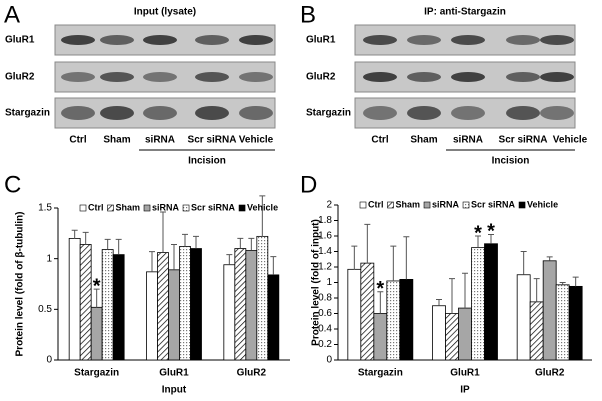 This screenshot has height=401, width=602. Describe the element at coordinates (329, 282) in the screenshot. I see `y-tick-label: 1` at that location.